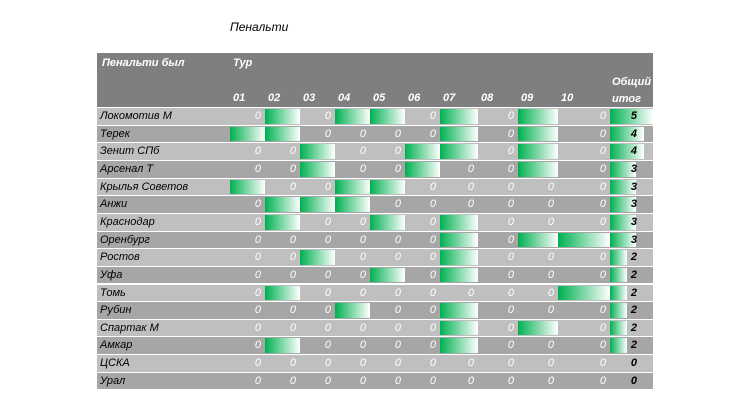 The height and width of the screenshot is (411, 730). Describe the element at coordinates (163, 364) in the screenshot. I see `row-name: ЦСКА` at that location.